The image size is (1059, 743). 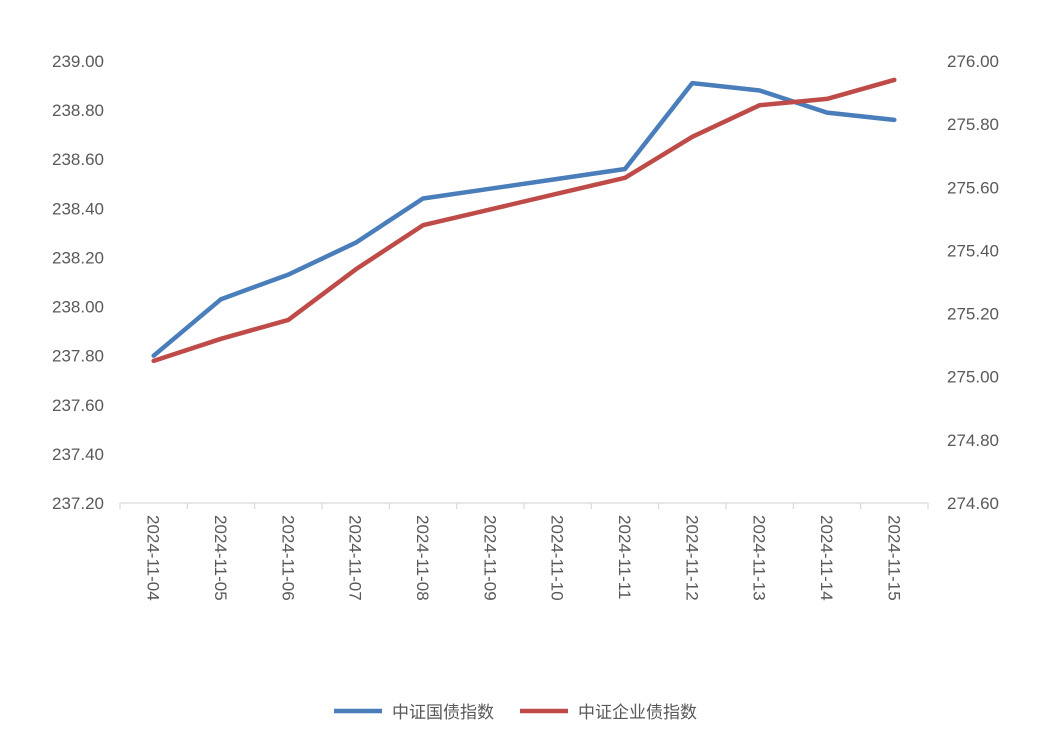 What do you see at coordinates (973, 61) in the screenshot?
I see `right-tick-label: 276.00` at bounding box center [973, 61].